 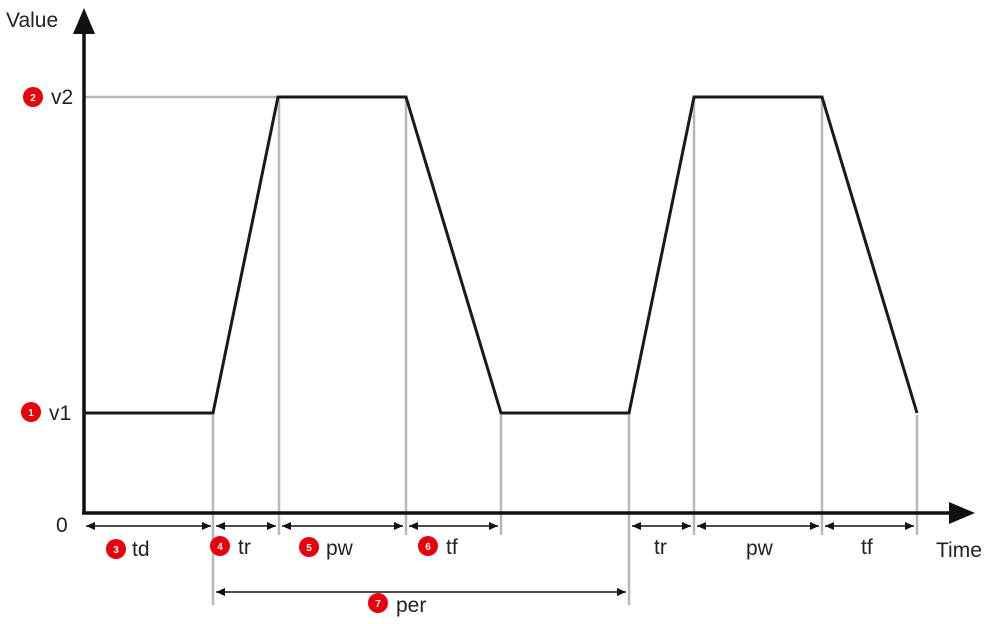 I want to click on svg-text: 6, so click(x=428, y=547).